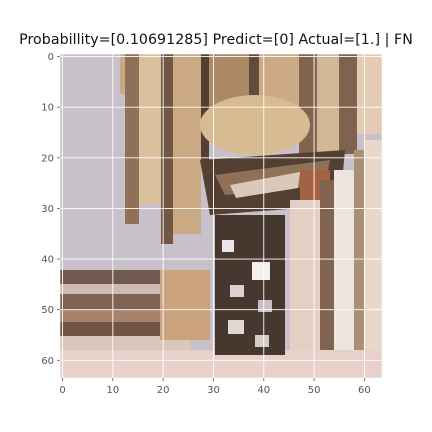 This screenshot has height=432, width=432. What do you see at coordinates (51, 57) in the screenshot?
I see `y-tick-label: 0` at bounding box center [51, 57].